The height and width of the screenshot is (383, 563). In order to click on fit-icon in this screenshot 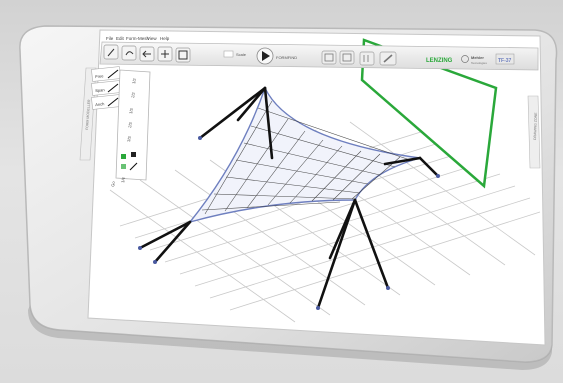, I will do `click(183, 55)`.